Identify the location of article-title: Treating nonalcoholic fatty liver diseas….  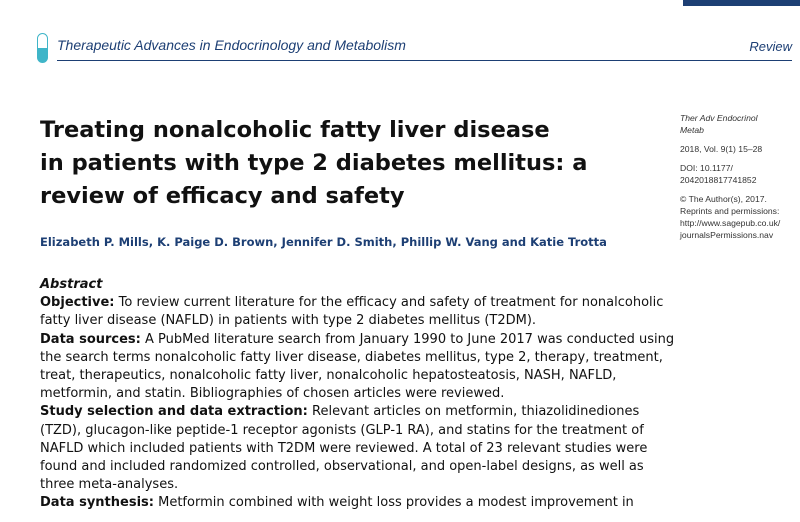
(340, 163).